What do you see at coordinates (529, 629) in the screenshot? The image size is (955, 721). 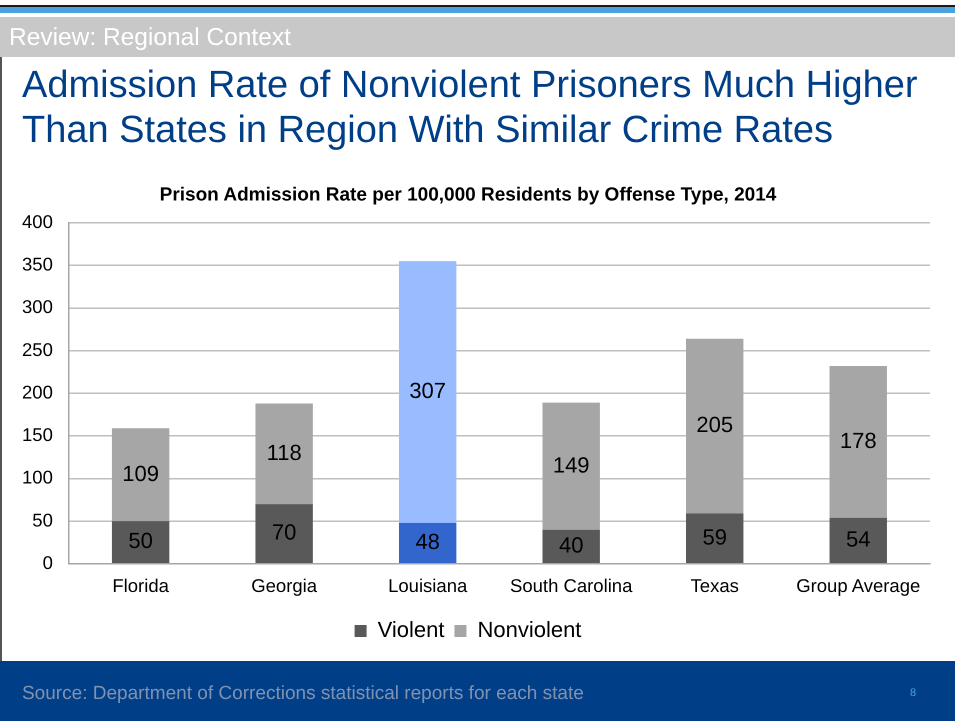 I see `legend-label: Nonviolent` at bounding box center [529, 629].